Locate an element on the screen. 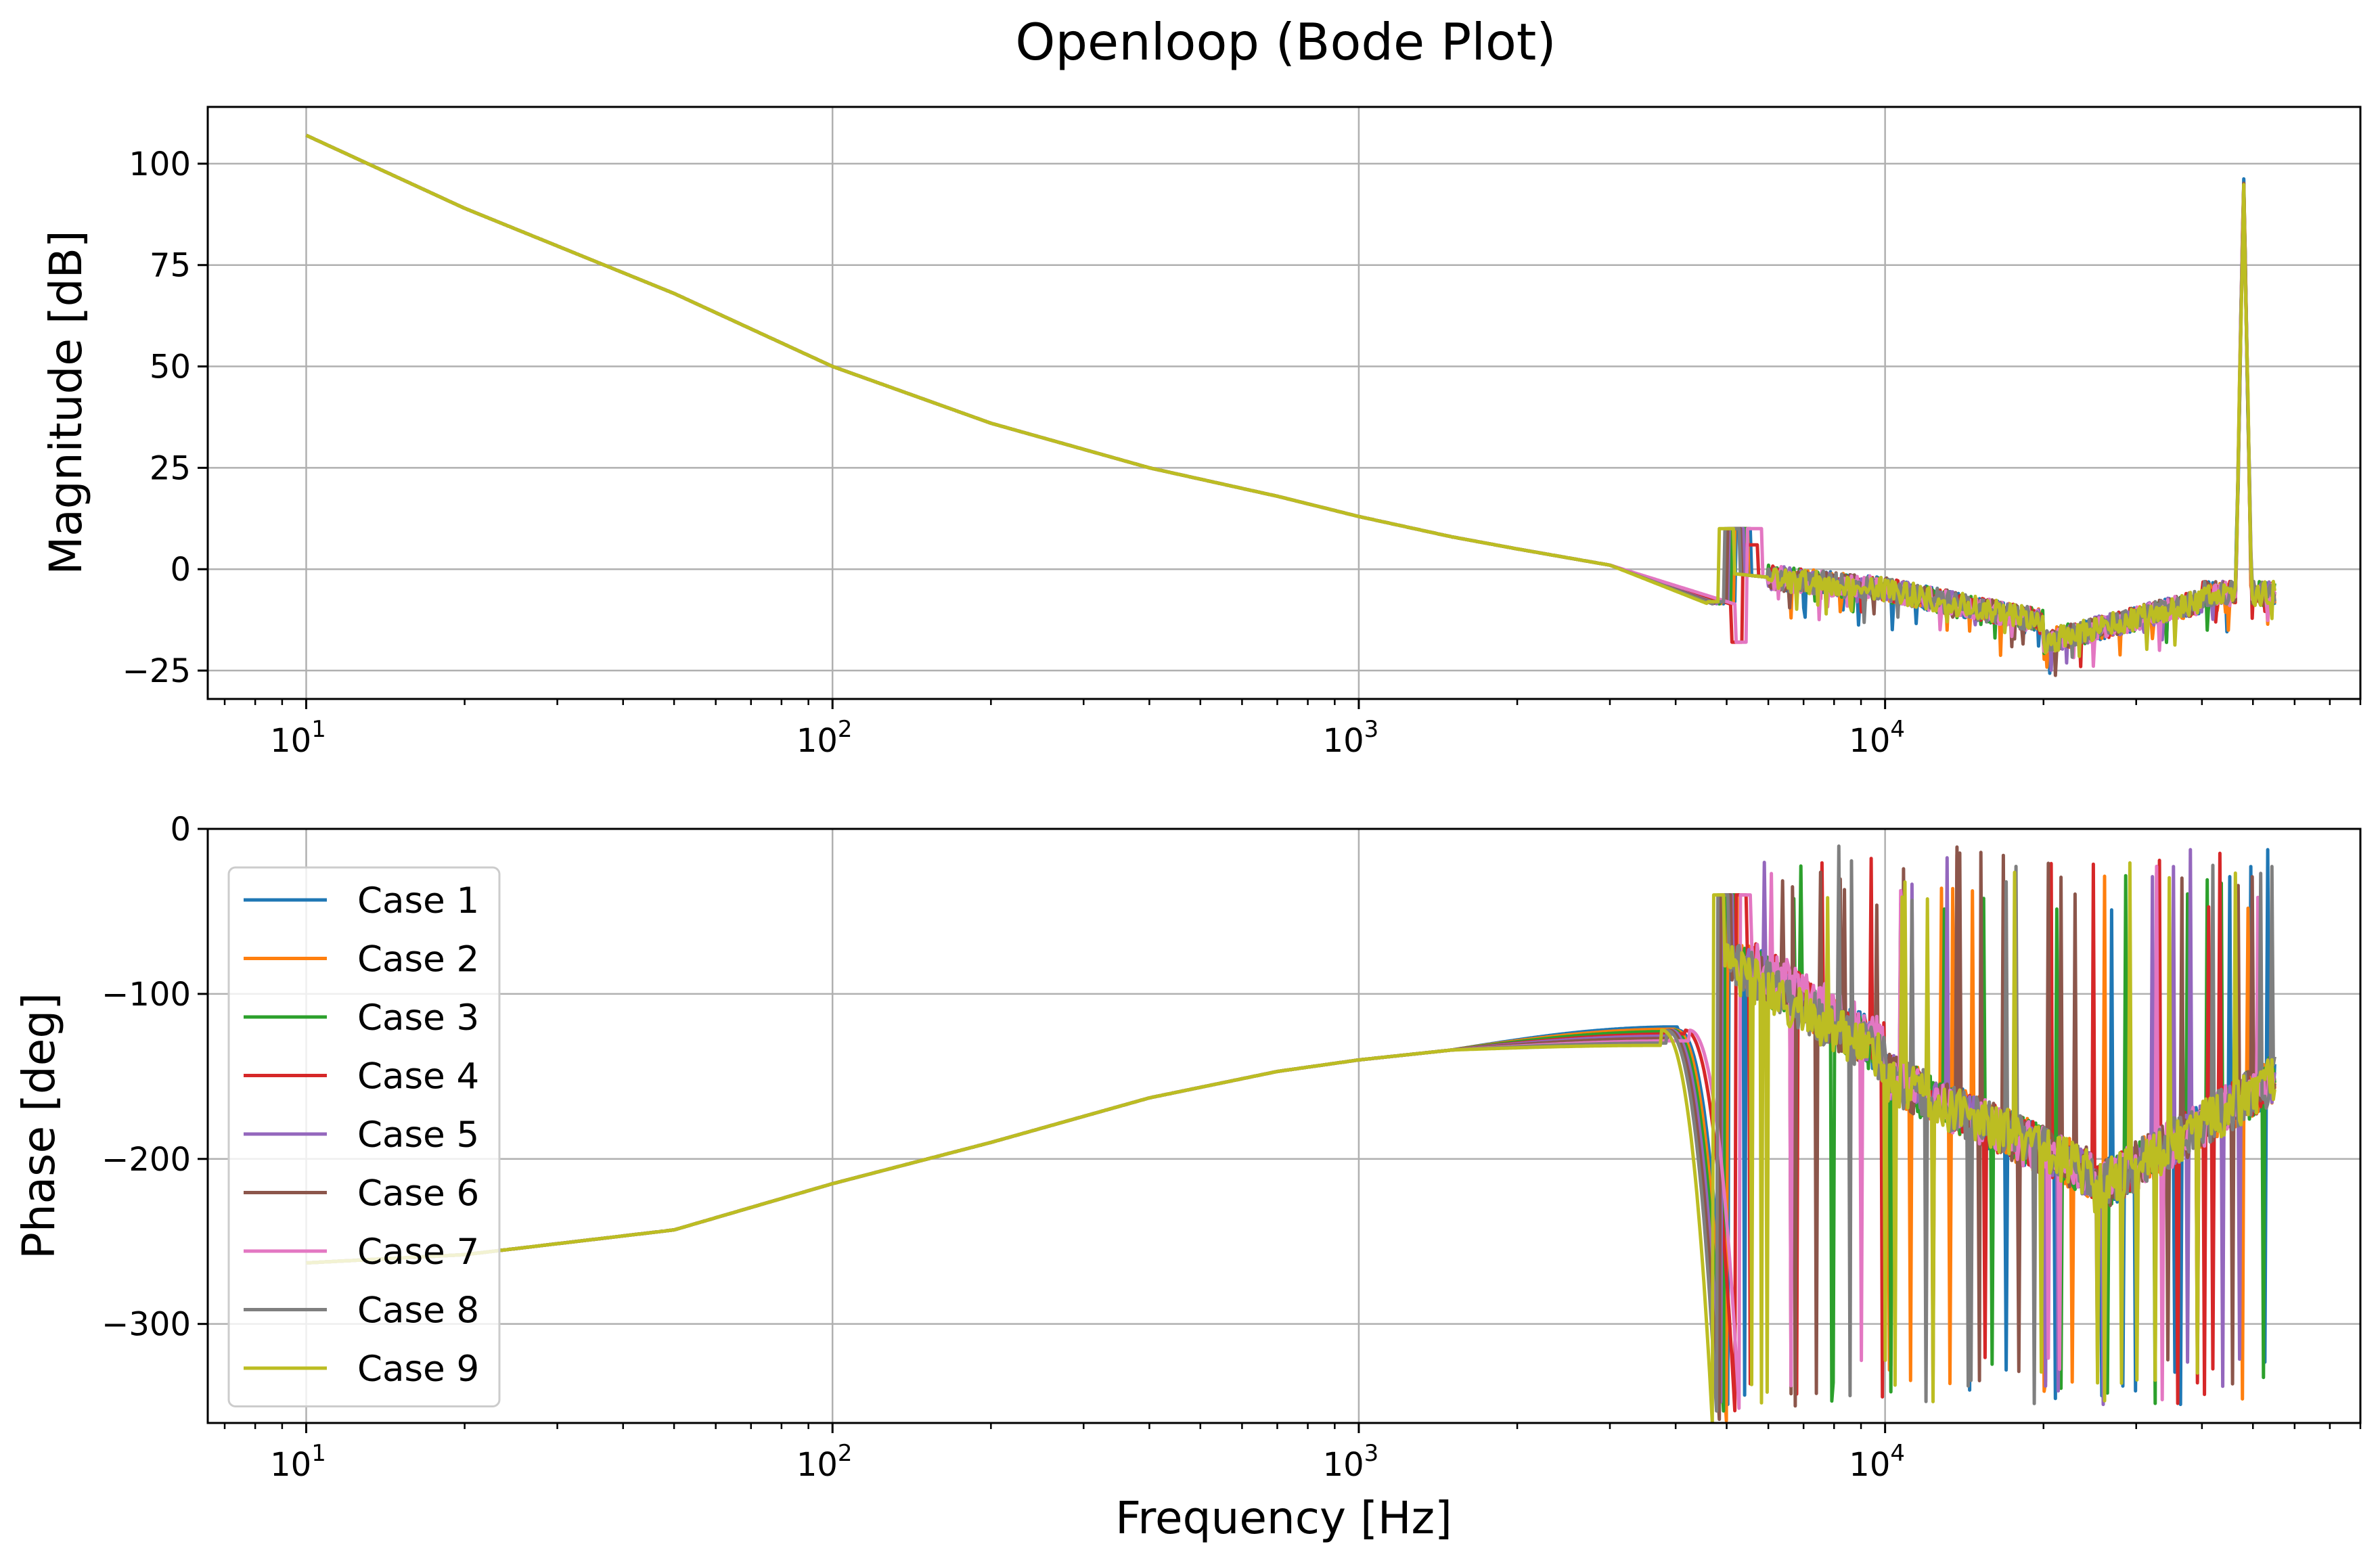  legend-entry-label: Case 6 is located at coordinates (418, 1194).